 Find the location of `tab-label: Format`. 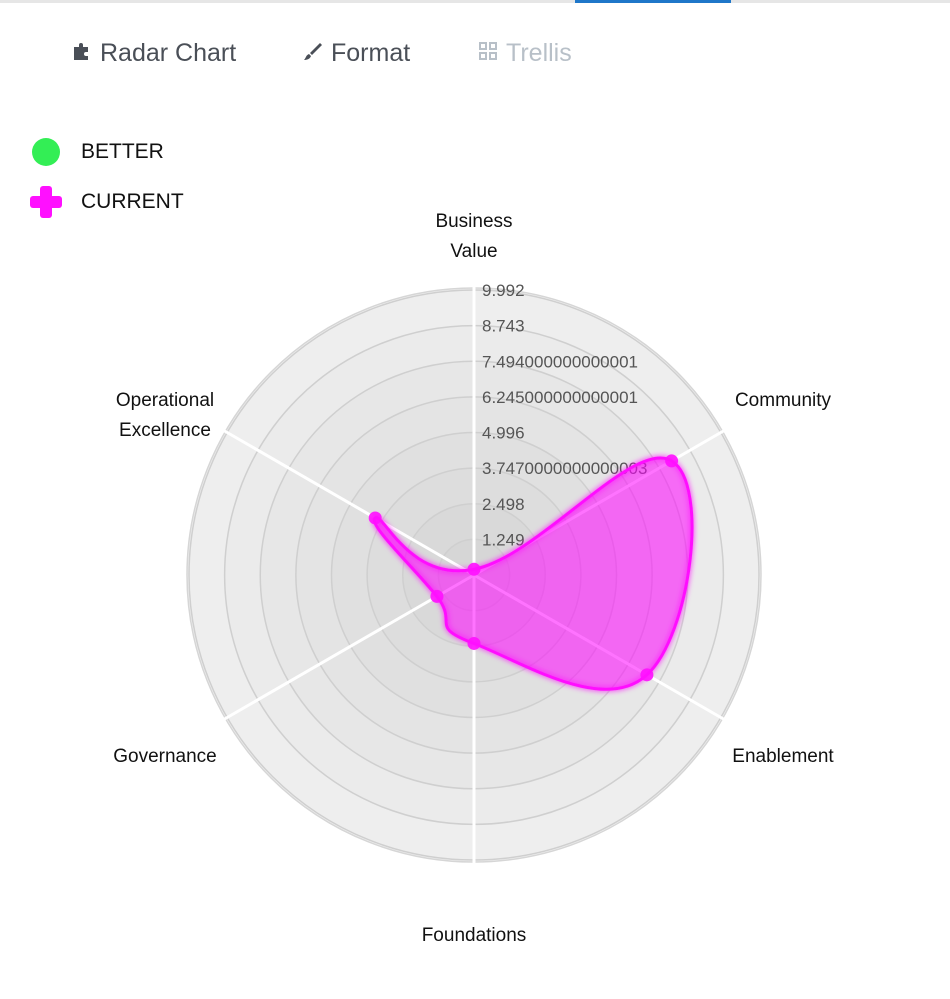

tab-label: Format is located at coordinates (371, 52).